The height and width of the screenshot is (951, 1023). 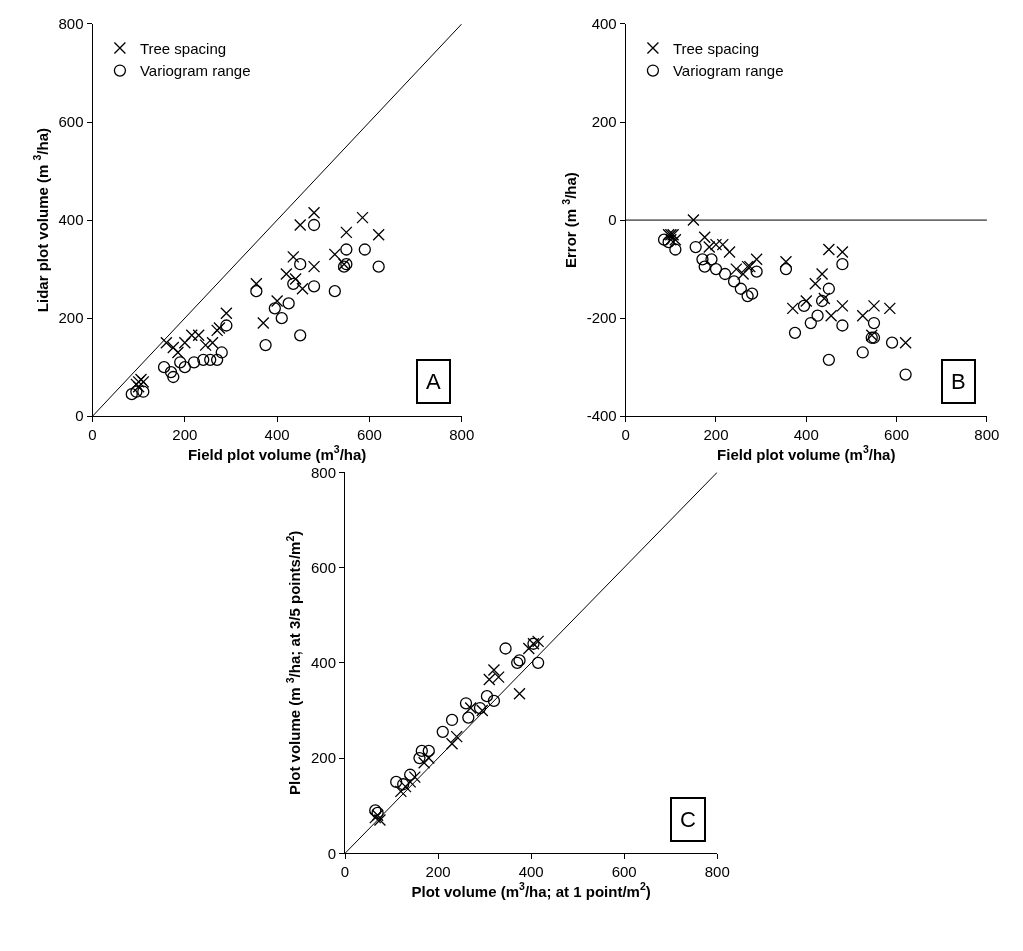 What do you see at coordinates (433, 381) in the screenshot?
I see `annotation: A` at bounding box center [433, 381].